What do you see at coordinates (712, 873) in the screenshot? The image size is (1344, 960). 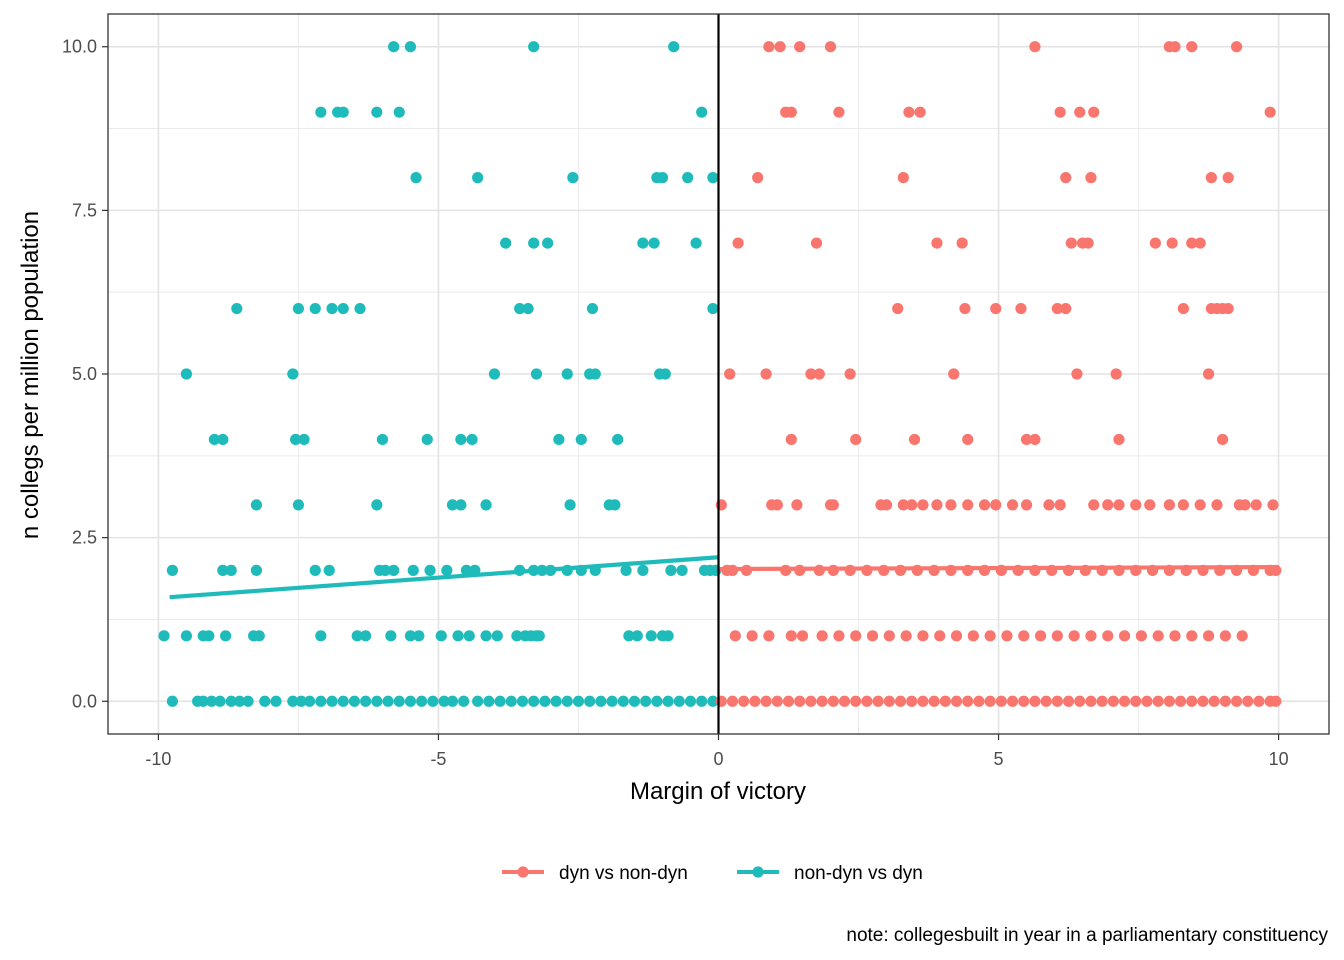 I see `legend: dyn vs non-dyn non-dyn vs dyn` at bounding box center [712, 873].